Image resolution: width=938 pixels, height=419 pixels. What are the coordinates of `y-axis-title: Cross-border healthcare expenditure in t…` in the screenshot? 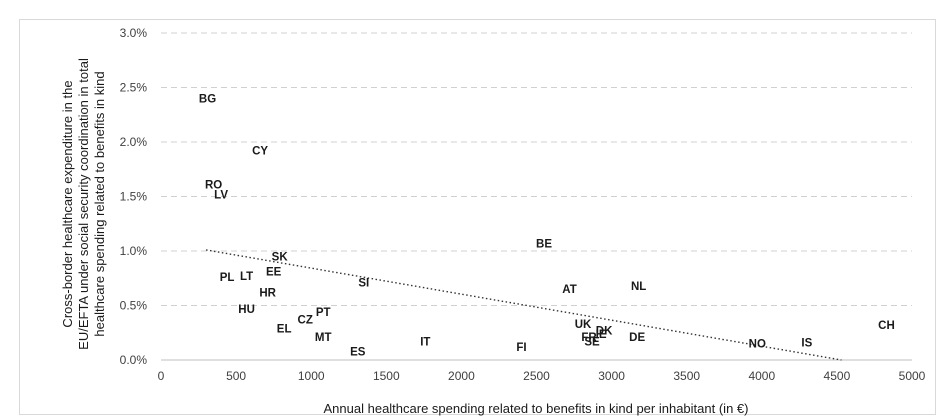 It's located at (83, 204).